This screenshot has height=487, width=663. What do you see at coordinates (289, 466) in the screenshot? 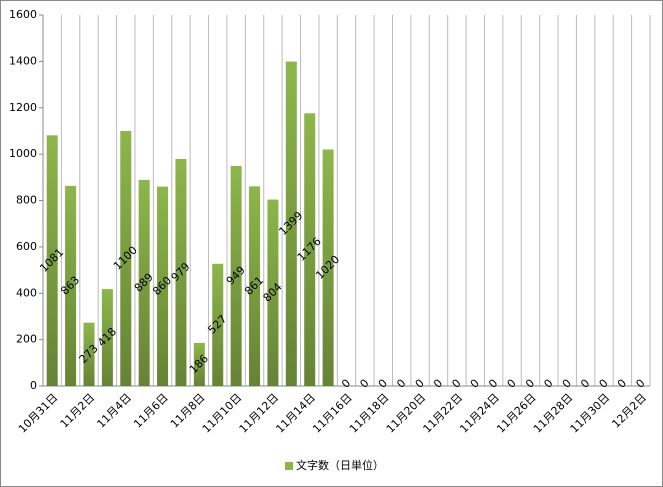
I see `legend-swatch` at bounding box center [289, 466].